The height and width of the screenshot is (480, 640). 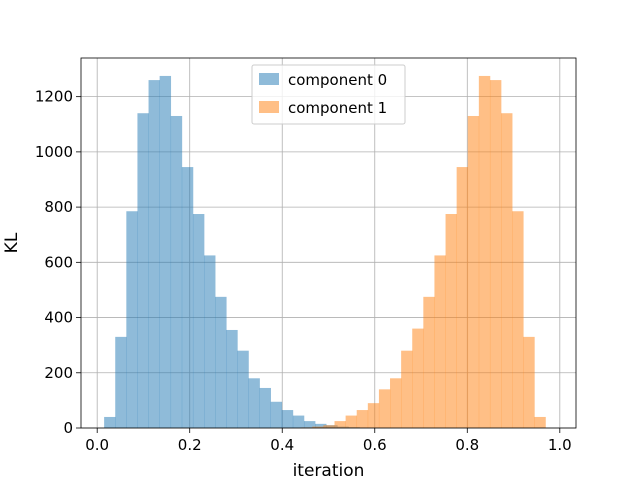 I want to click on x-tick-label: 0.6, so click(x=375, y=445).